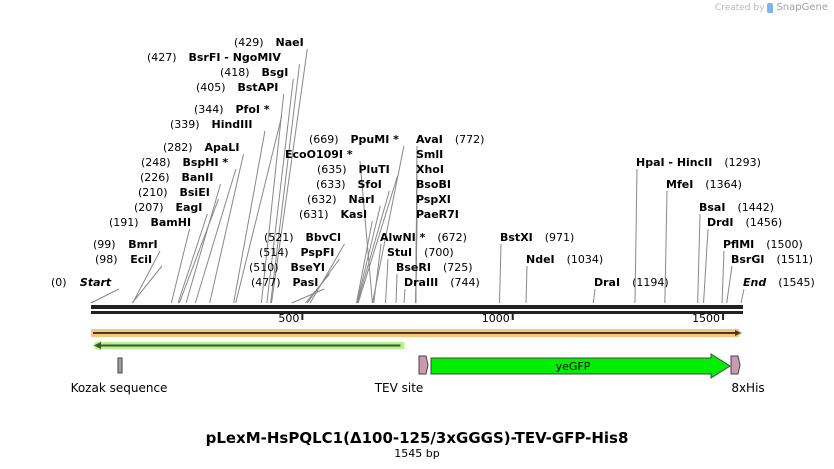 This screenshot has height=469, width=834. I want to click on site-name: SfoI, so click(370, 184).